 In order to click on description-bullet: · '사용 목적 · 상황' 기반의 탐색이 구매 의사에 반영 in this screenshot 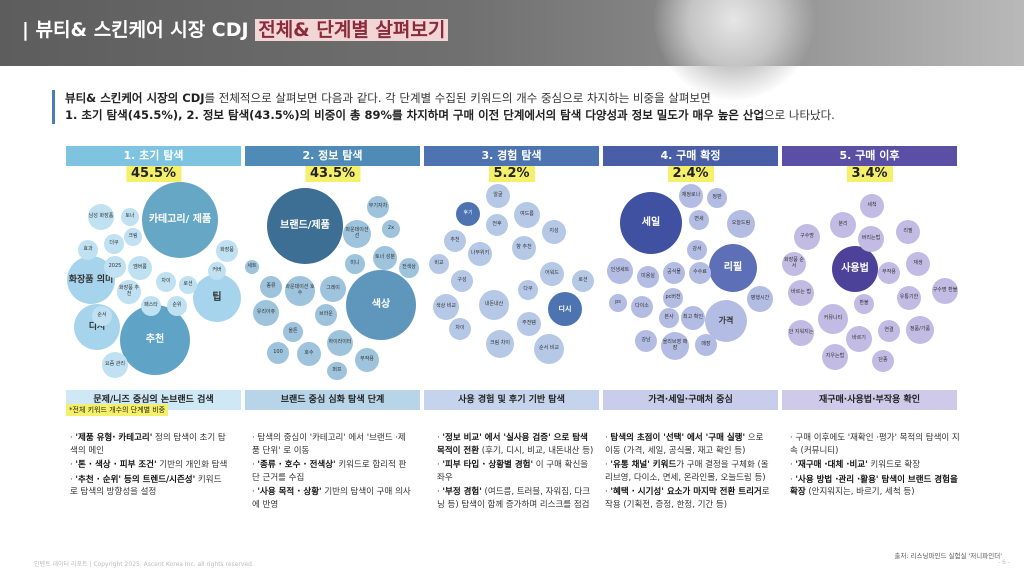, I will do `click(331, 498)`.